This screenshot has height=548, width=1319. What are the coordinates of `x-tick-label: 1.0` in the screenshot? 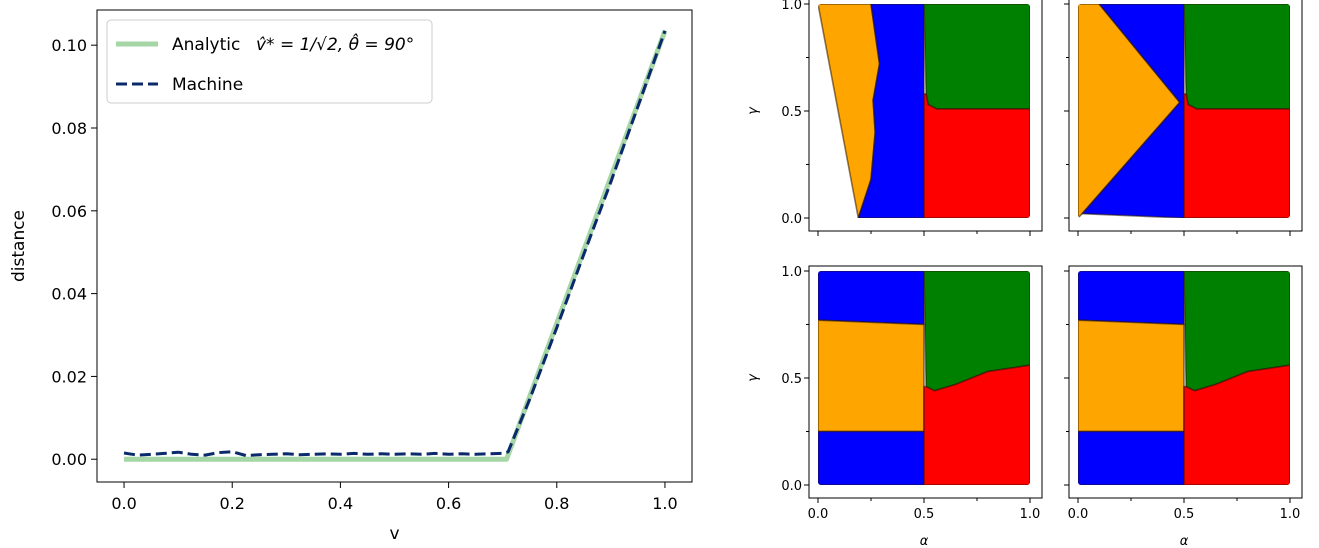 It's located at (664, 503).